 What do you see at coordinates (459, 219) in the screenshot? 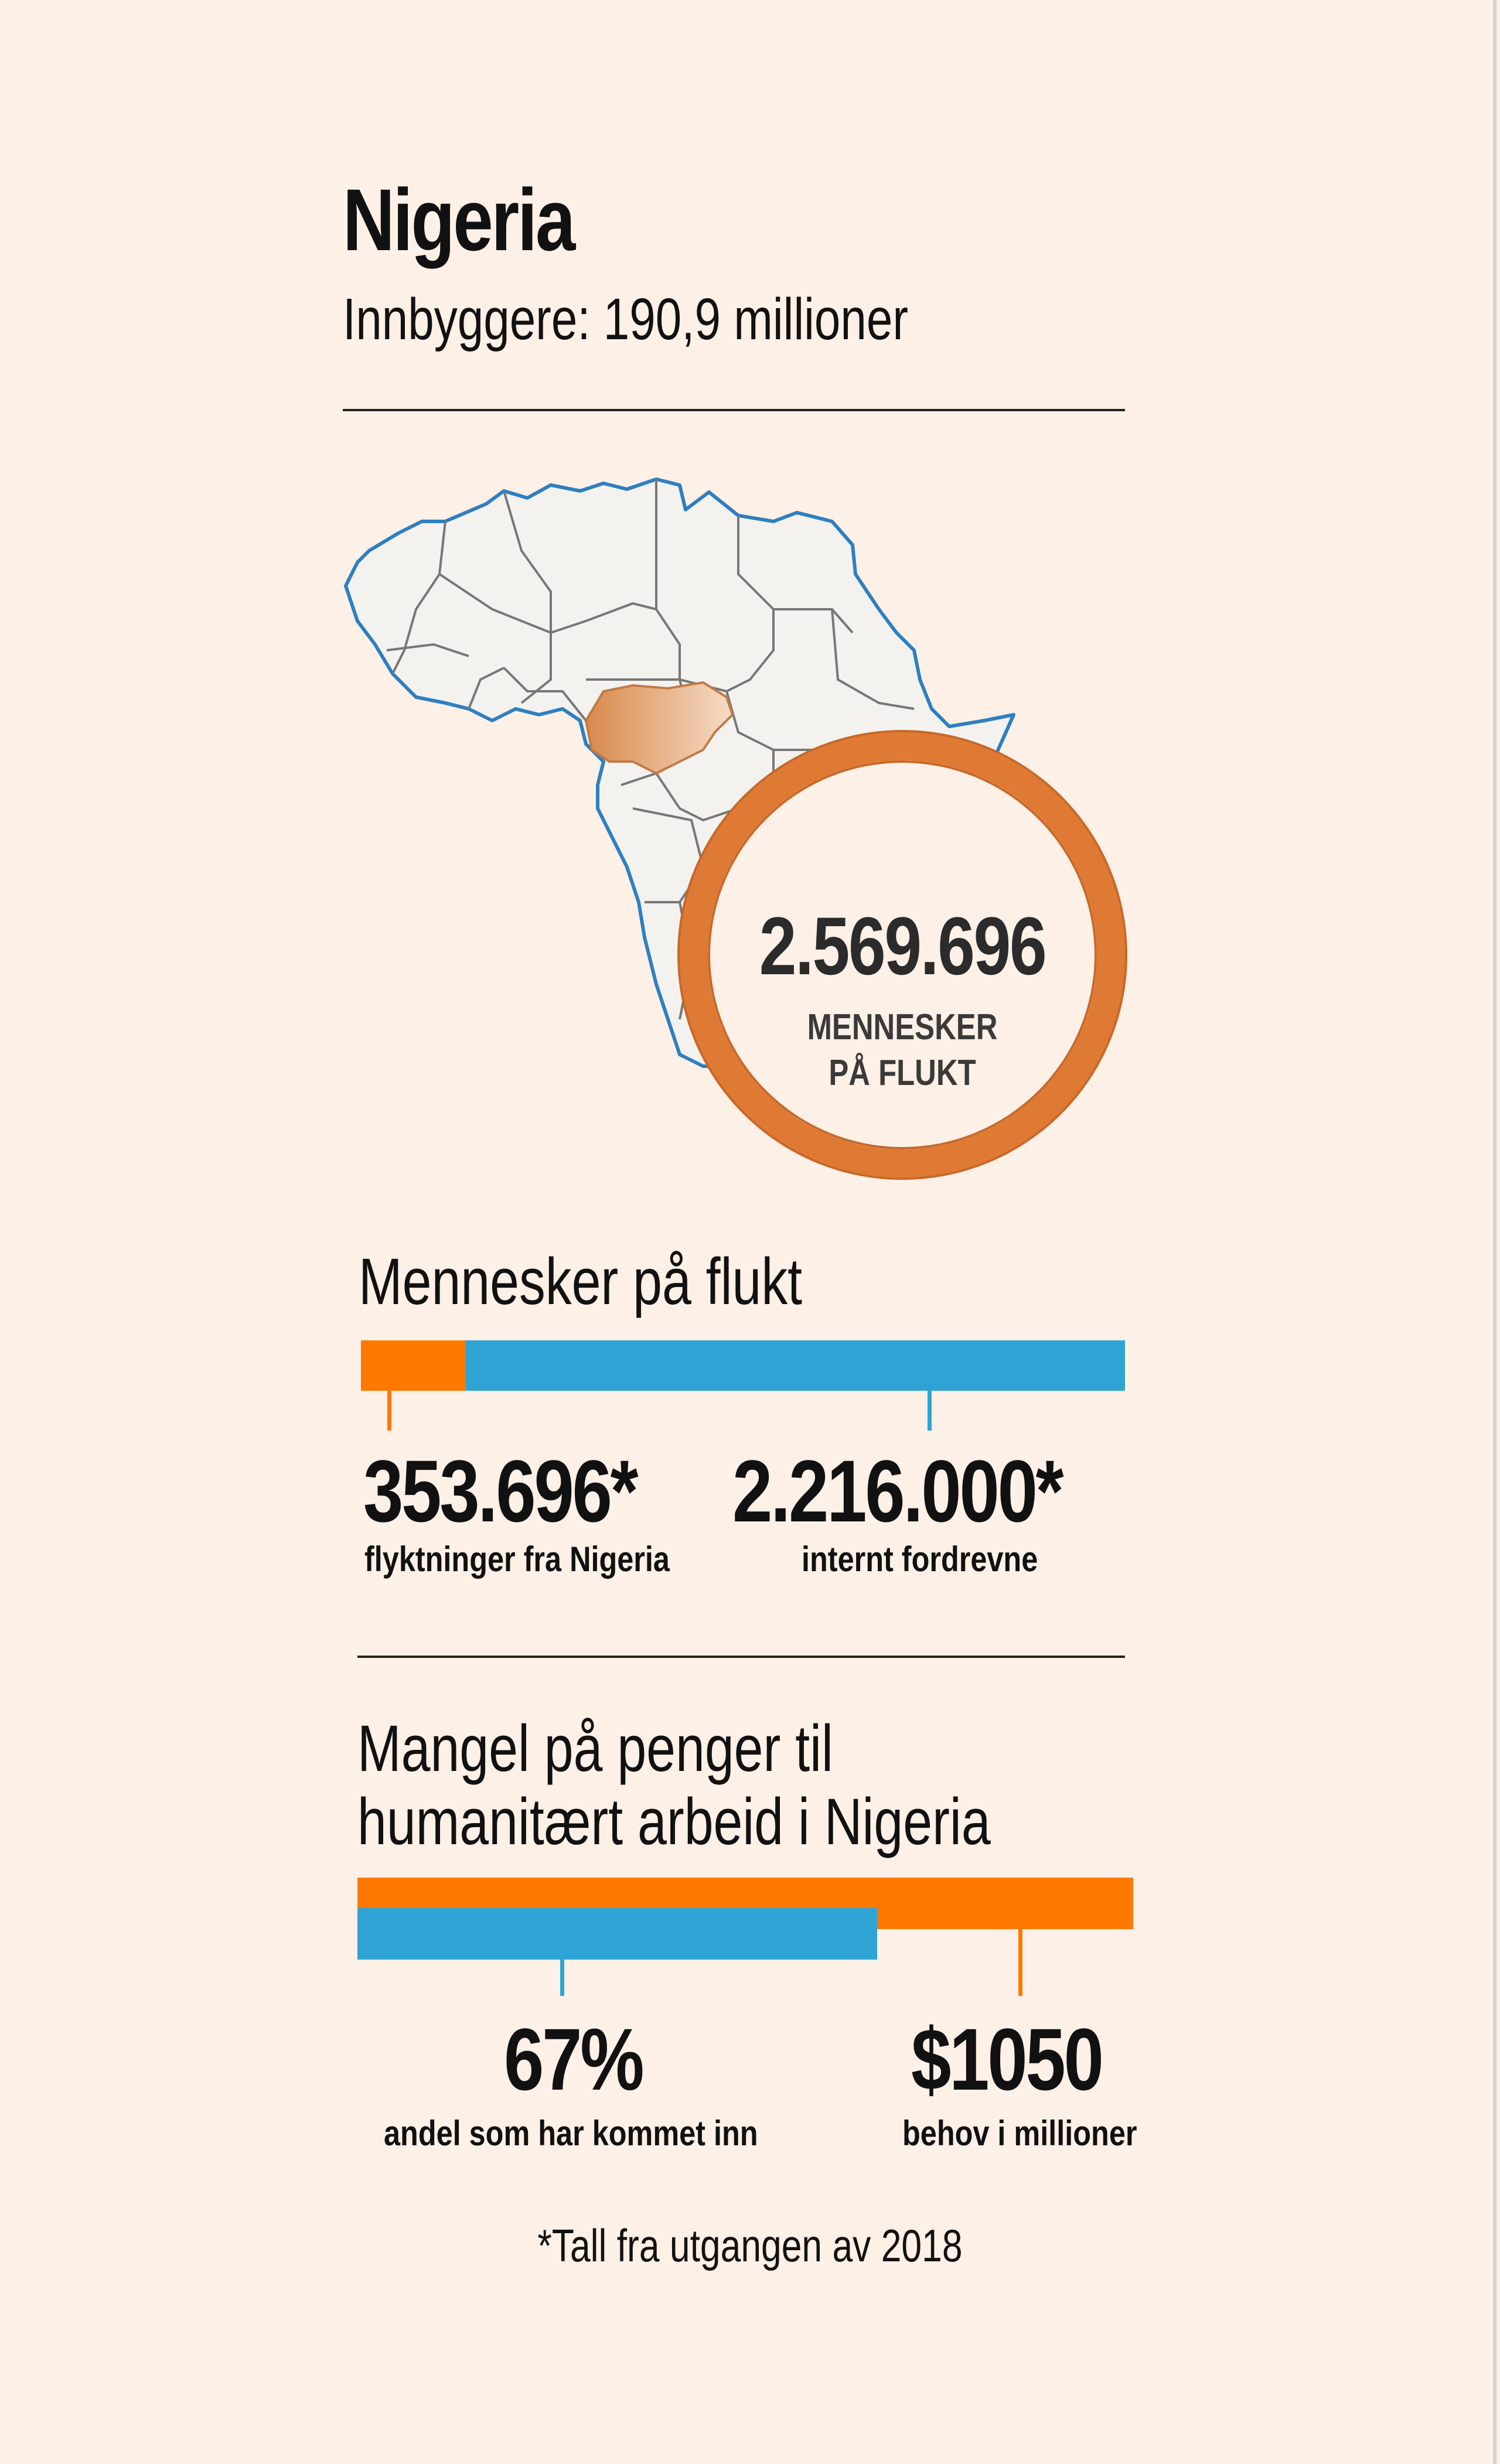
I see `page-title: Nigeria` at bounding box center [459, 219].